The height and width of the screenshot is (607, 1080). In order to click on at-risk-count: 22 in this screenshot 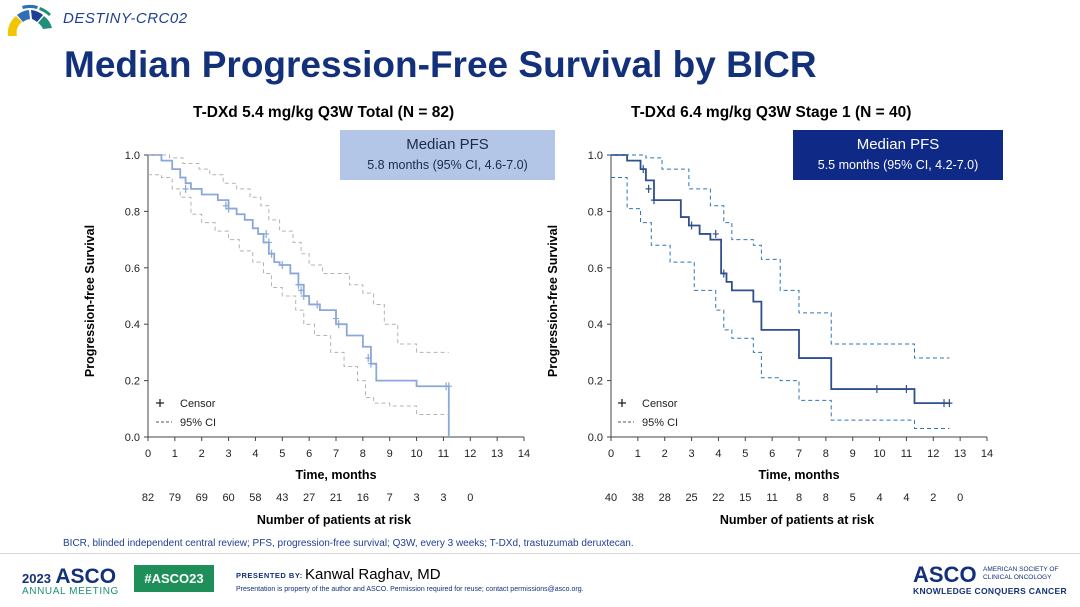, I will do `click(718, 498)`.